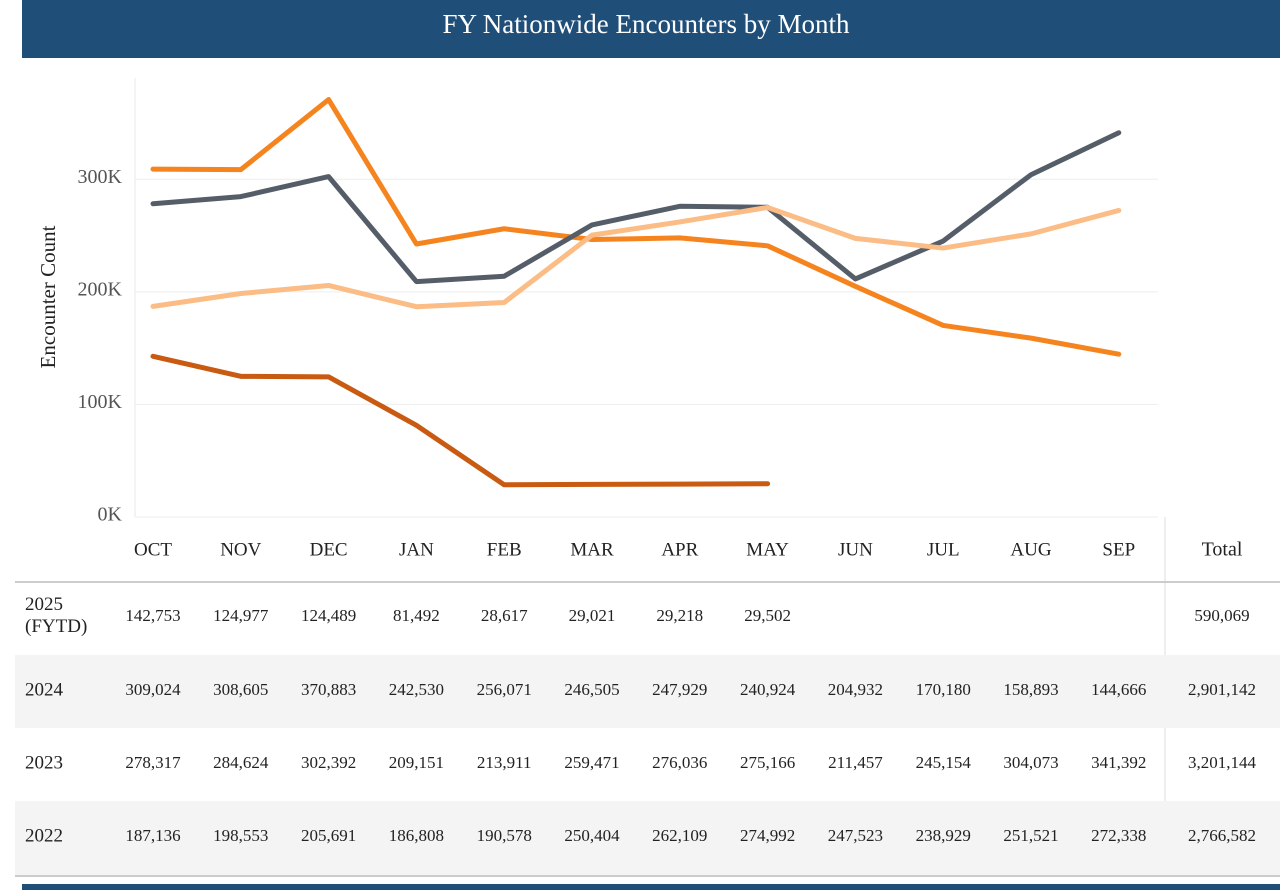 The width and height of the screenshot is (1282, 895). I want to click on title-bar, so click(651, 29).